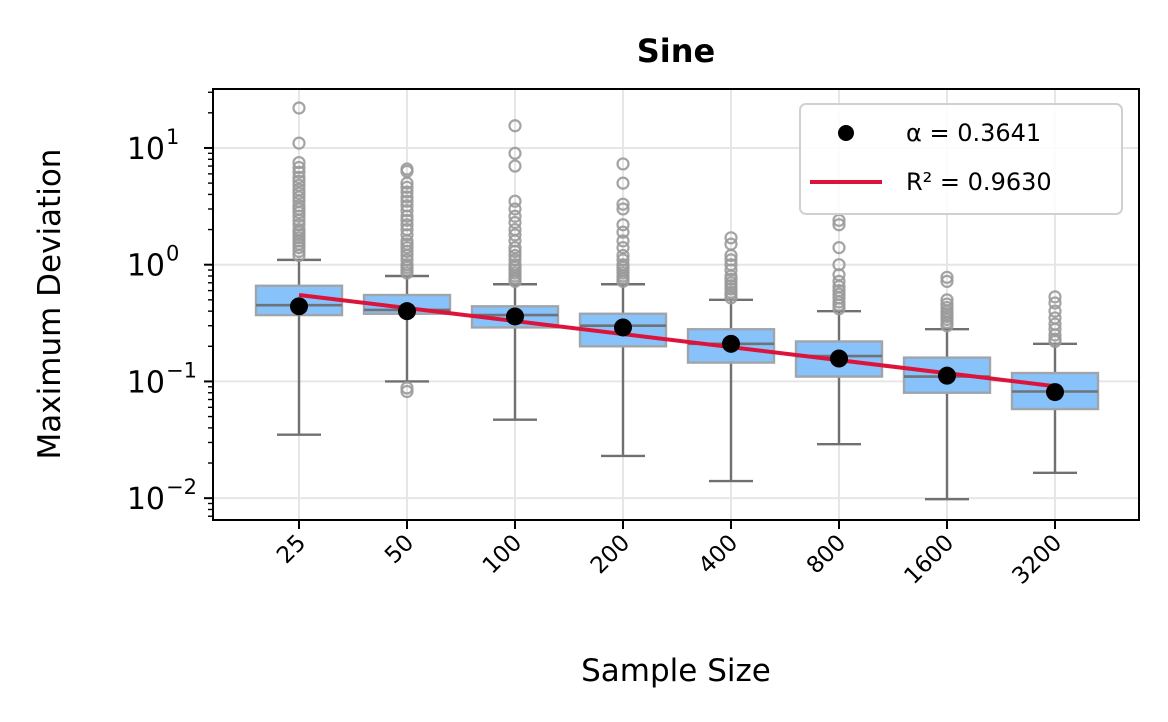 Image resolution: width=1168 pixels, height=722 pixels. Describe the element at coordinates (172, 137) in the screenshot. I see `y-tick-label-exponent: 1` at that location.